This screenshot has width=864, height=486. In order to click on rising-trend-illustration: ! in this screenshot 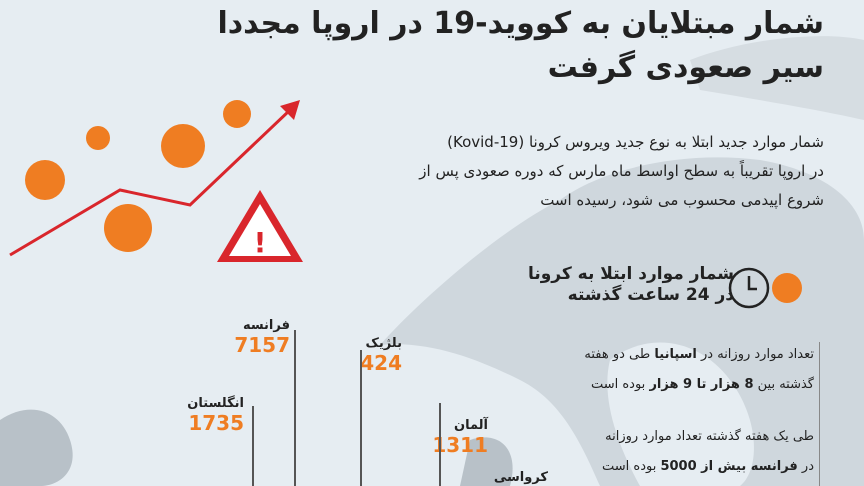, I will do `click(156, 181)`.